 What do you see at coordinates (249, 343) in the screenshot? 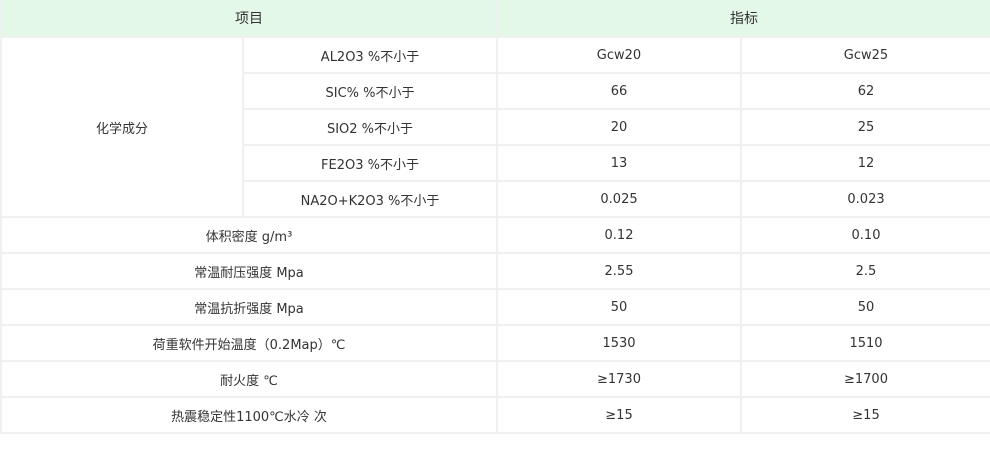
I see `row-label: 荷重软件开始温度（0.2Map）℃` at bounding box center [249, 343].